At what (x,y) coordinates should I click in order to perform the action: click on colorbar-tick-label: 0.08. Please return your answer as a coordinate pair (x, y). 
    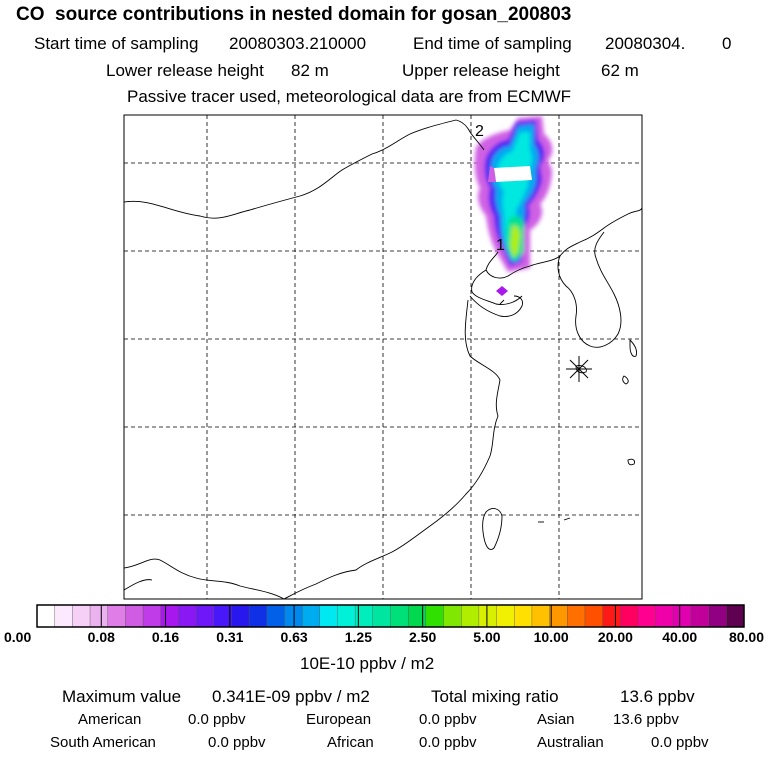
    Looking at the image, I should click on (101, 637).